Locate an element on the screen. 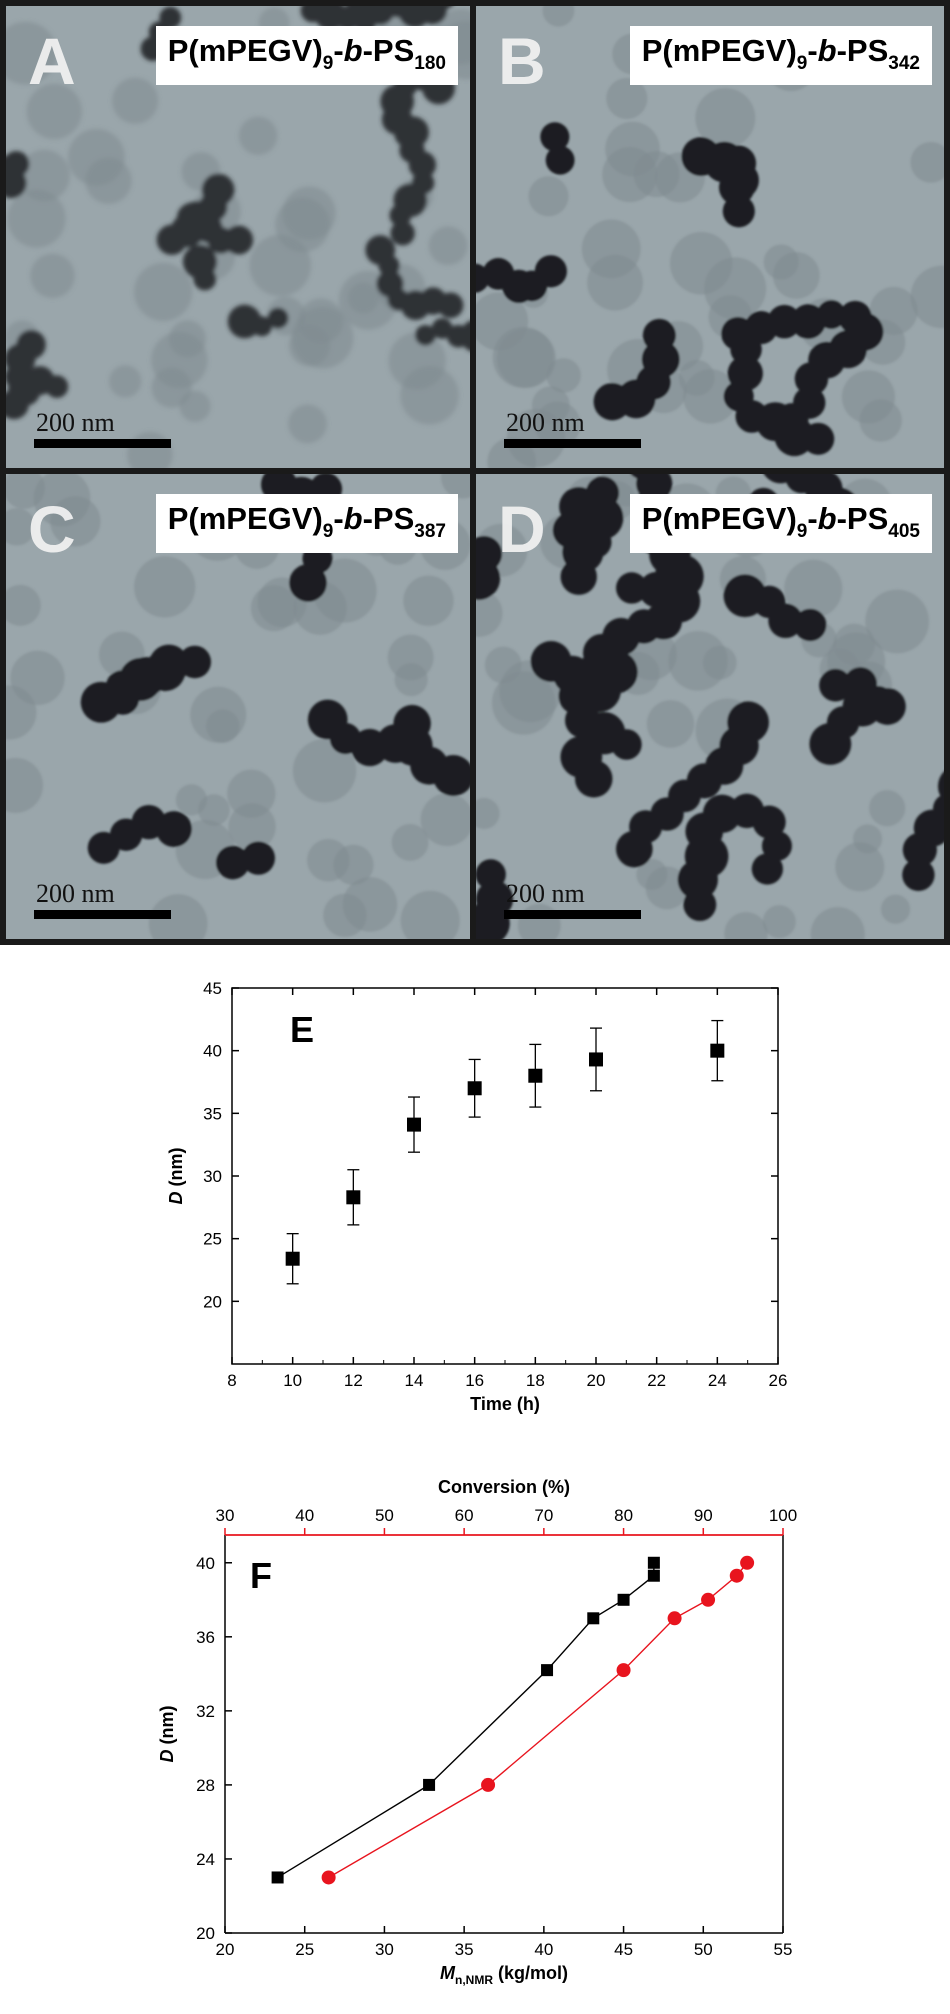  x2-tick-label: 40 is located at coordinates (304, 1515).